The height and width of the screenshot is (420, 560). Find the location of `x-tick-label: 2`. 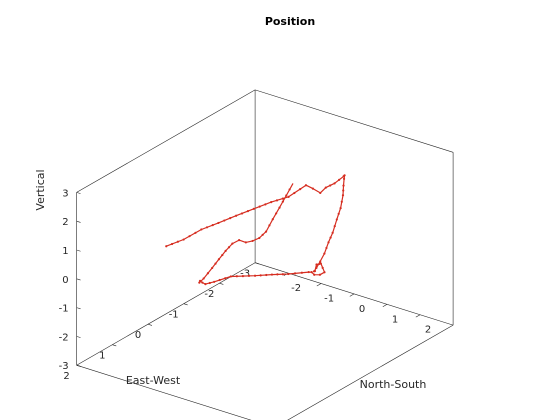

x-tick-label: 2 is located at coordinates (66, 376).